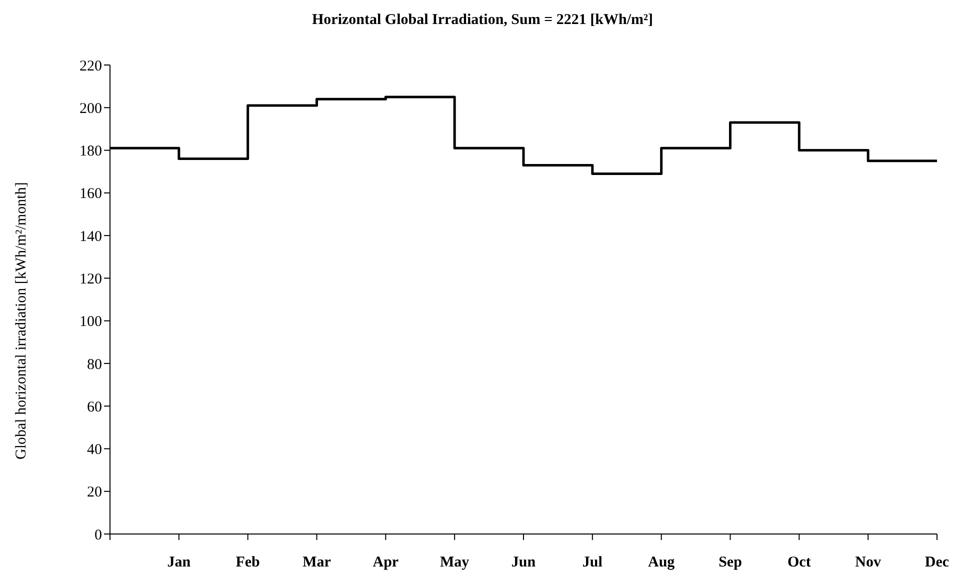 The image size is (965, 588). What do you see at coordinates (94, 450) in the screenshot?
I see `y-tick-label: 40` at bounding box center [94, 450].